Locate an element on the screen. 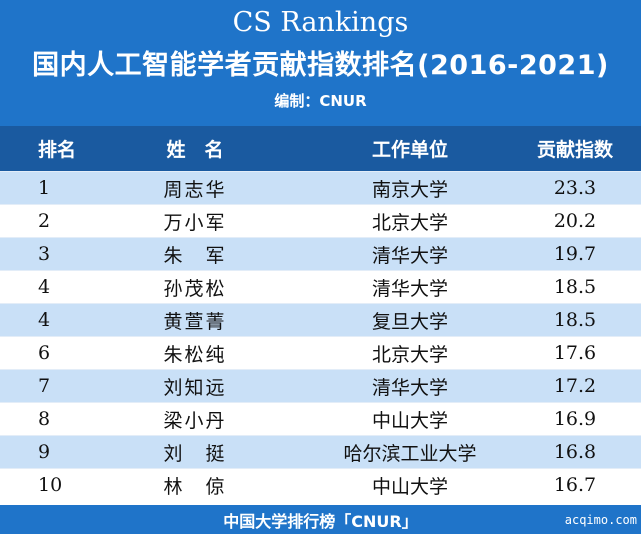  index-cell: 23.3 is located at coordinates (575, 188).